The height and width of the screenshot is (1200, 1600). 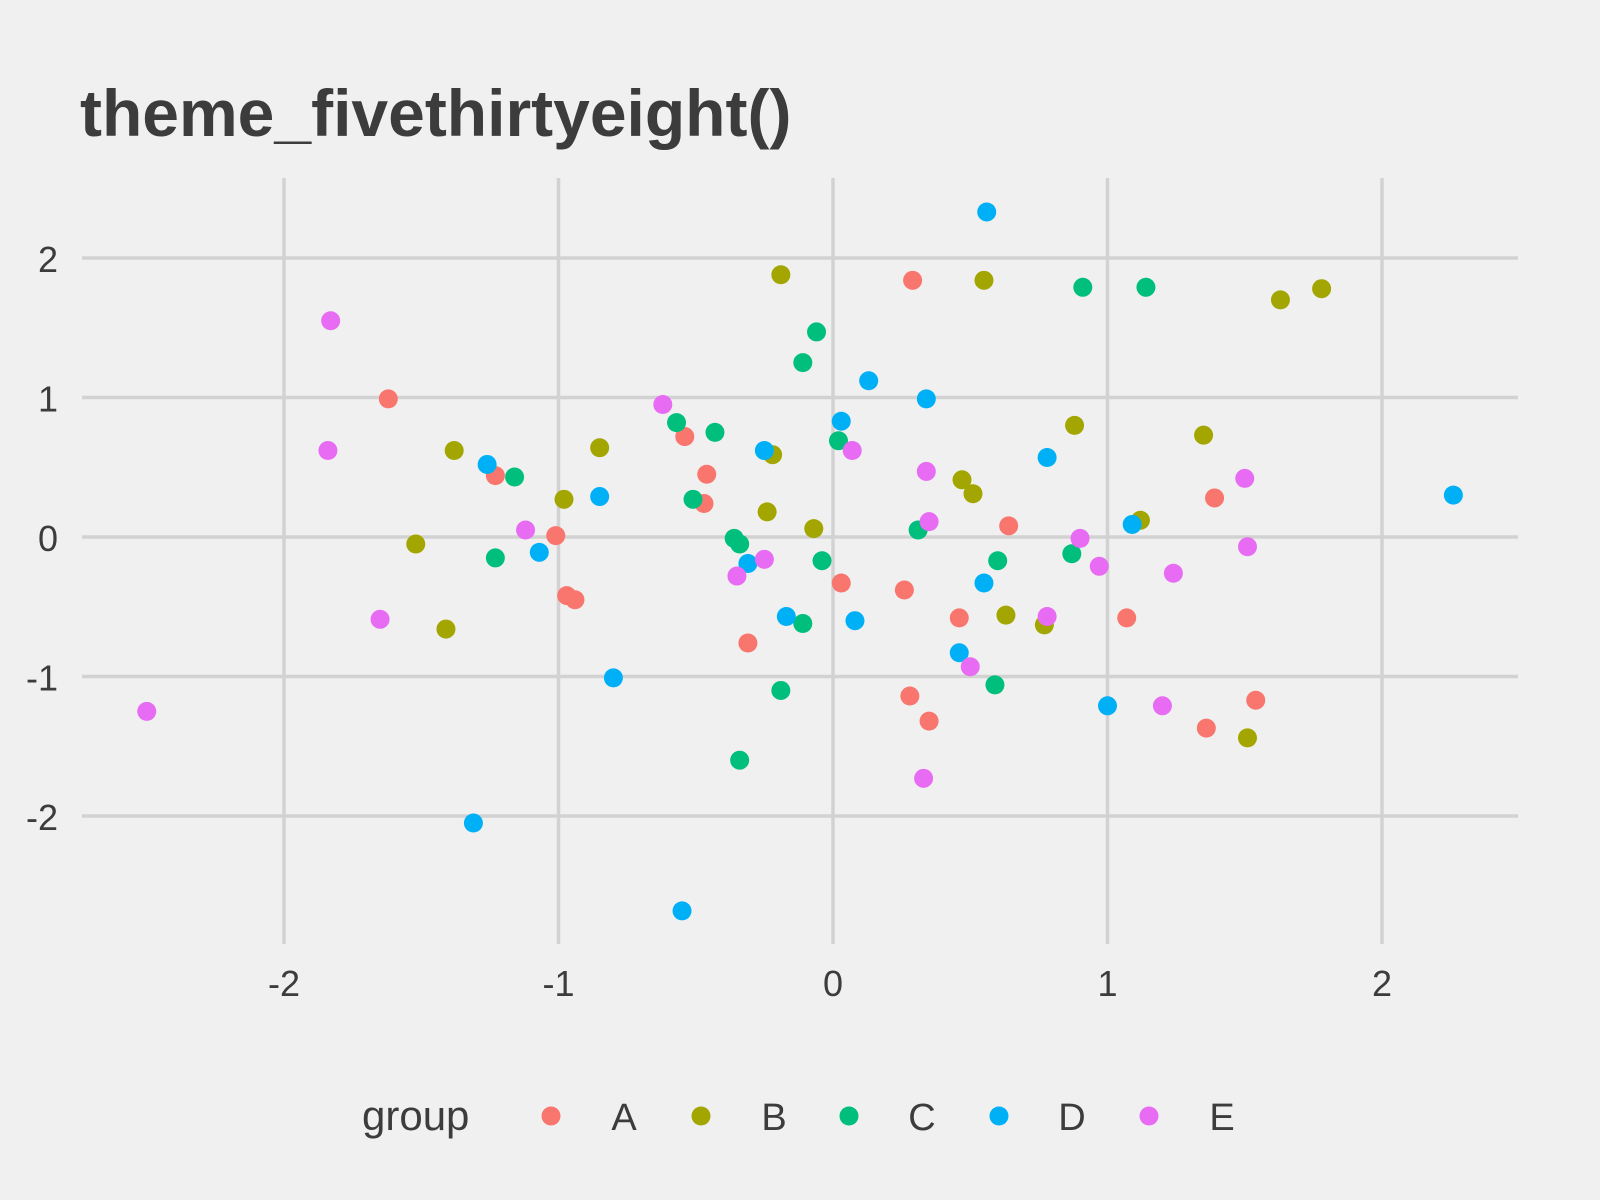 I want to click on legend-label: A, so click(x=624, y=1118).